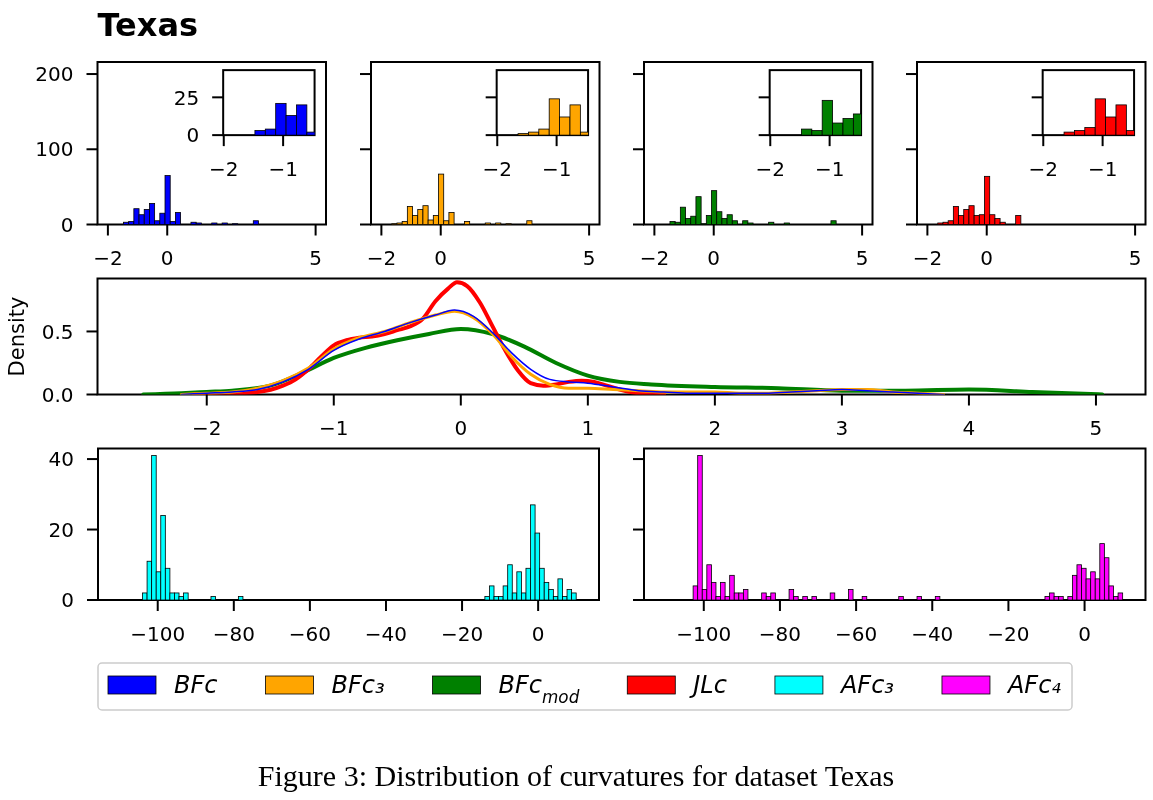  Describe the element at coordinates (358, 685) in the screenshot. I see `legend-label: BFc₃` at that location.